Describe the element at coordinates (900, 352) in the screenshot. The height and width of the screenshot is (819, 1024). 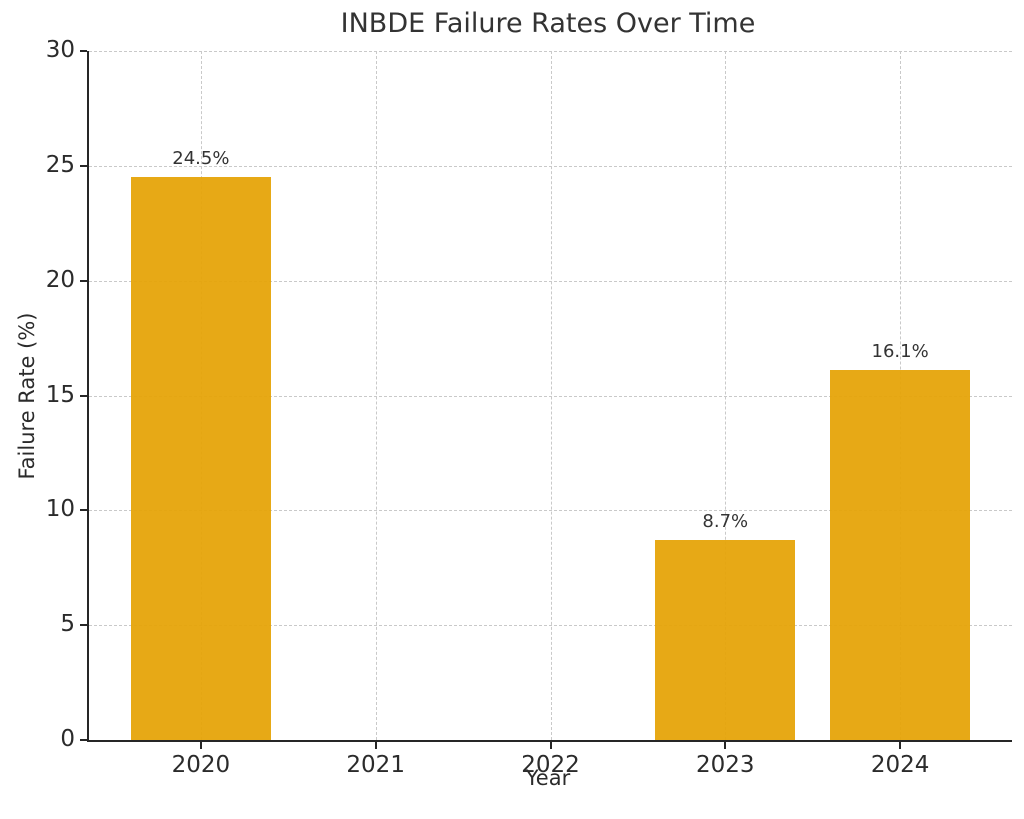
I see `bar-value-label: 16.1%` at that location.